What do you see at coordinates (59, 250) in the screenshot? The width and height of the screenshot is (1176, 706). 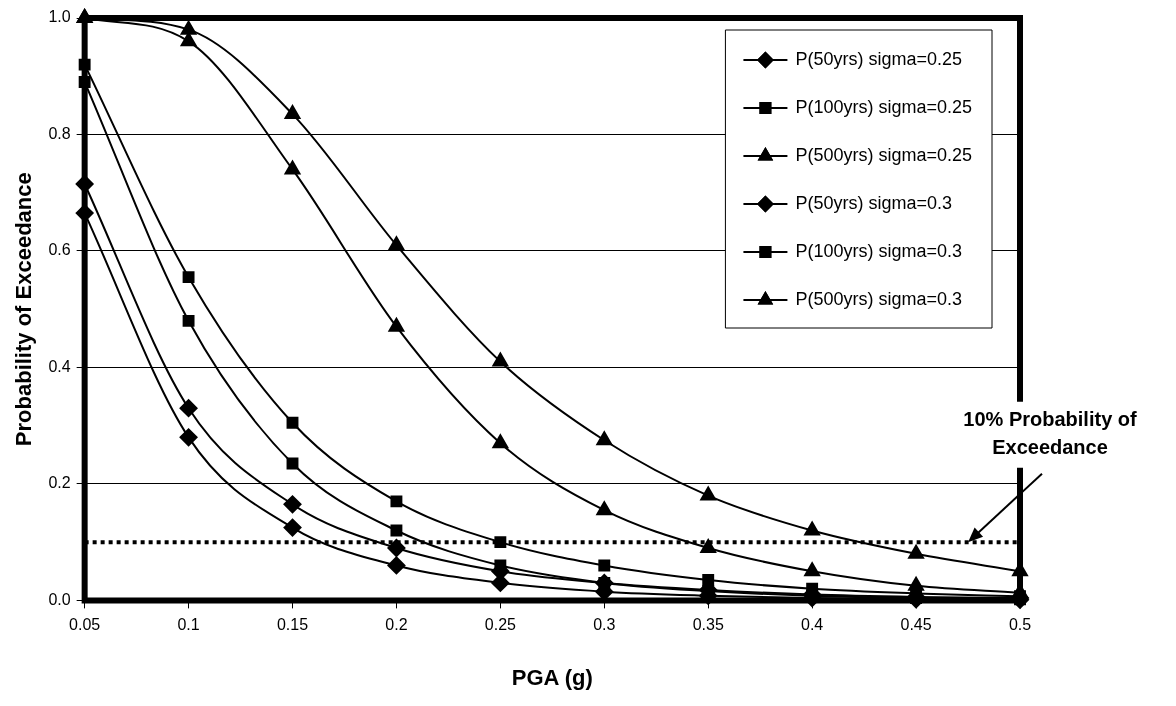 I see `y-tick-label: 0.6` at bounding box center [59, 250].